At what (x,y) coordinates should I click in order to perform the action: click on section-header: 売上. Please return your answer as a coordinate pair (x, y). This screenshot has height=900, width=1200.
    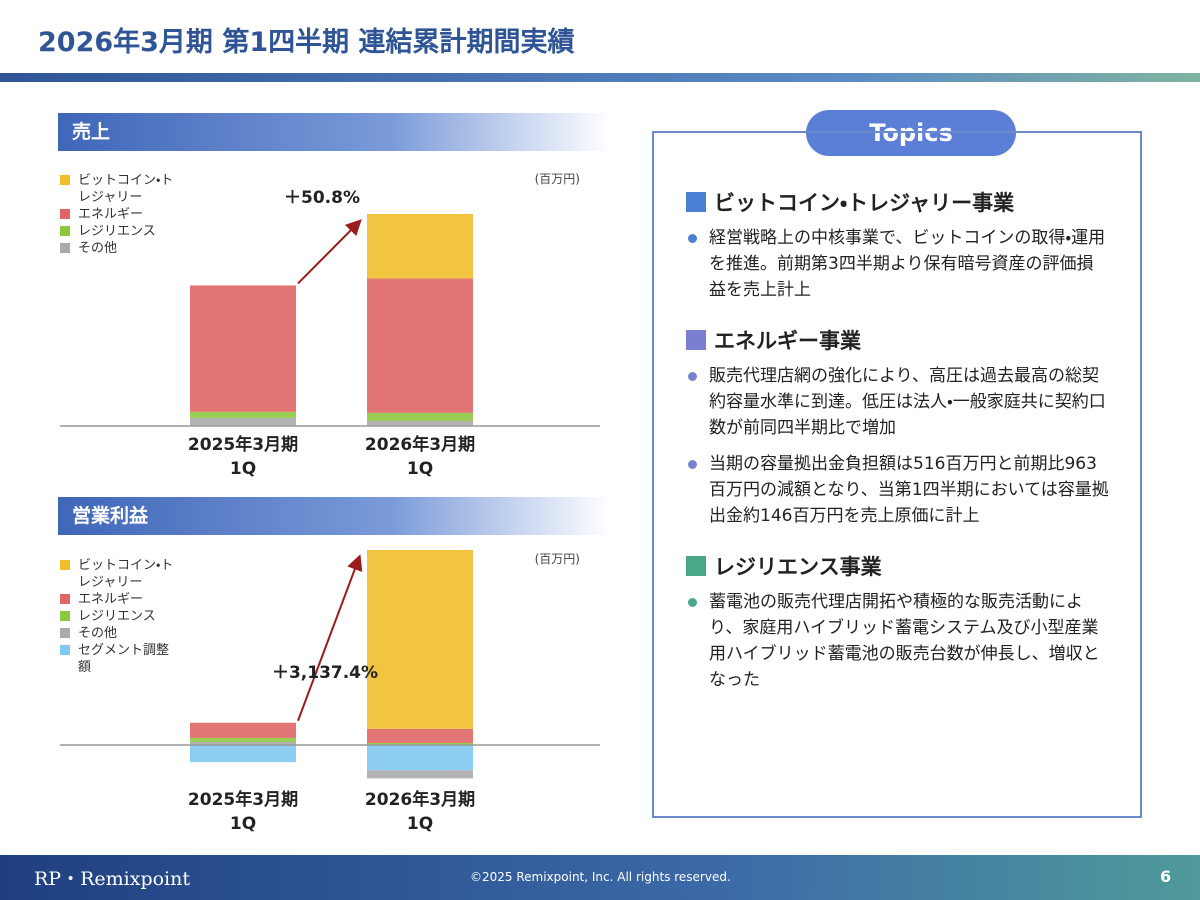
    Looking at the image, I should click on (334, 132).